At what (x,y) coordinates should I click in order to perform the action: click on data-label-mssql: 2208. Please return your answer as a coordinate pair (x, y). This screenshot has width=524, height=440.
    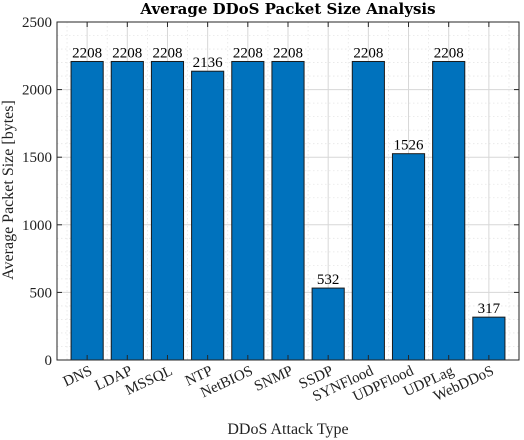
    Looking at the image, I should click on (167, 53).